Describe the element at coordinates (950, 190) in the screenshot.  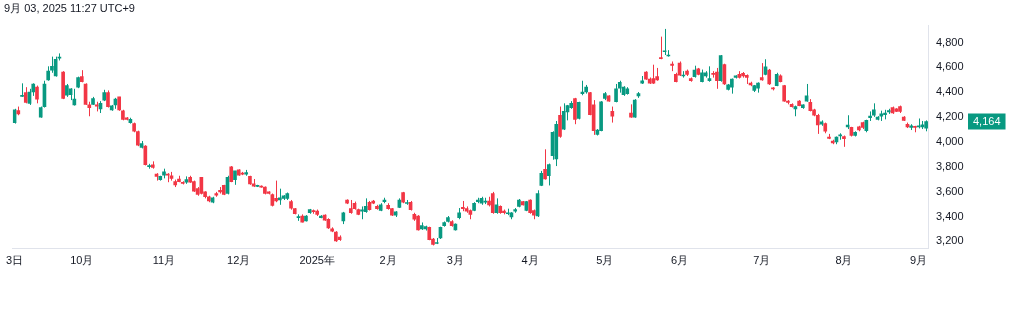
I see `y-tick-label: 3,600` at that location.